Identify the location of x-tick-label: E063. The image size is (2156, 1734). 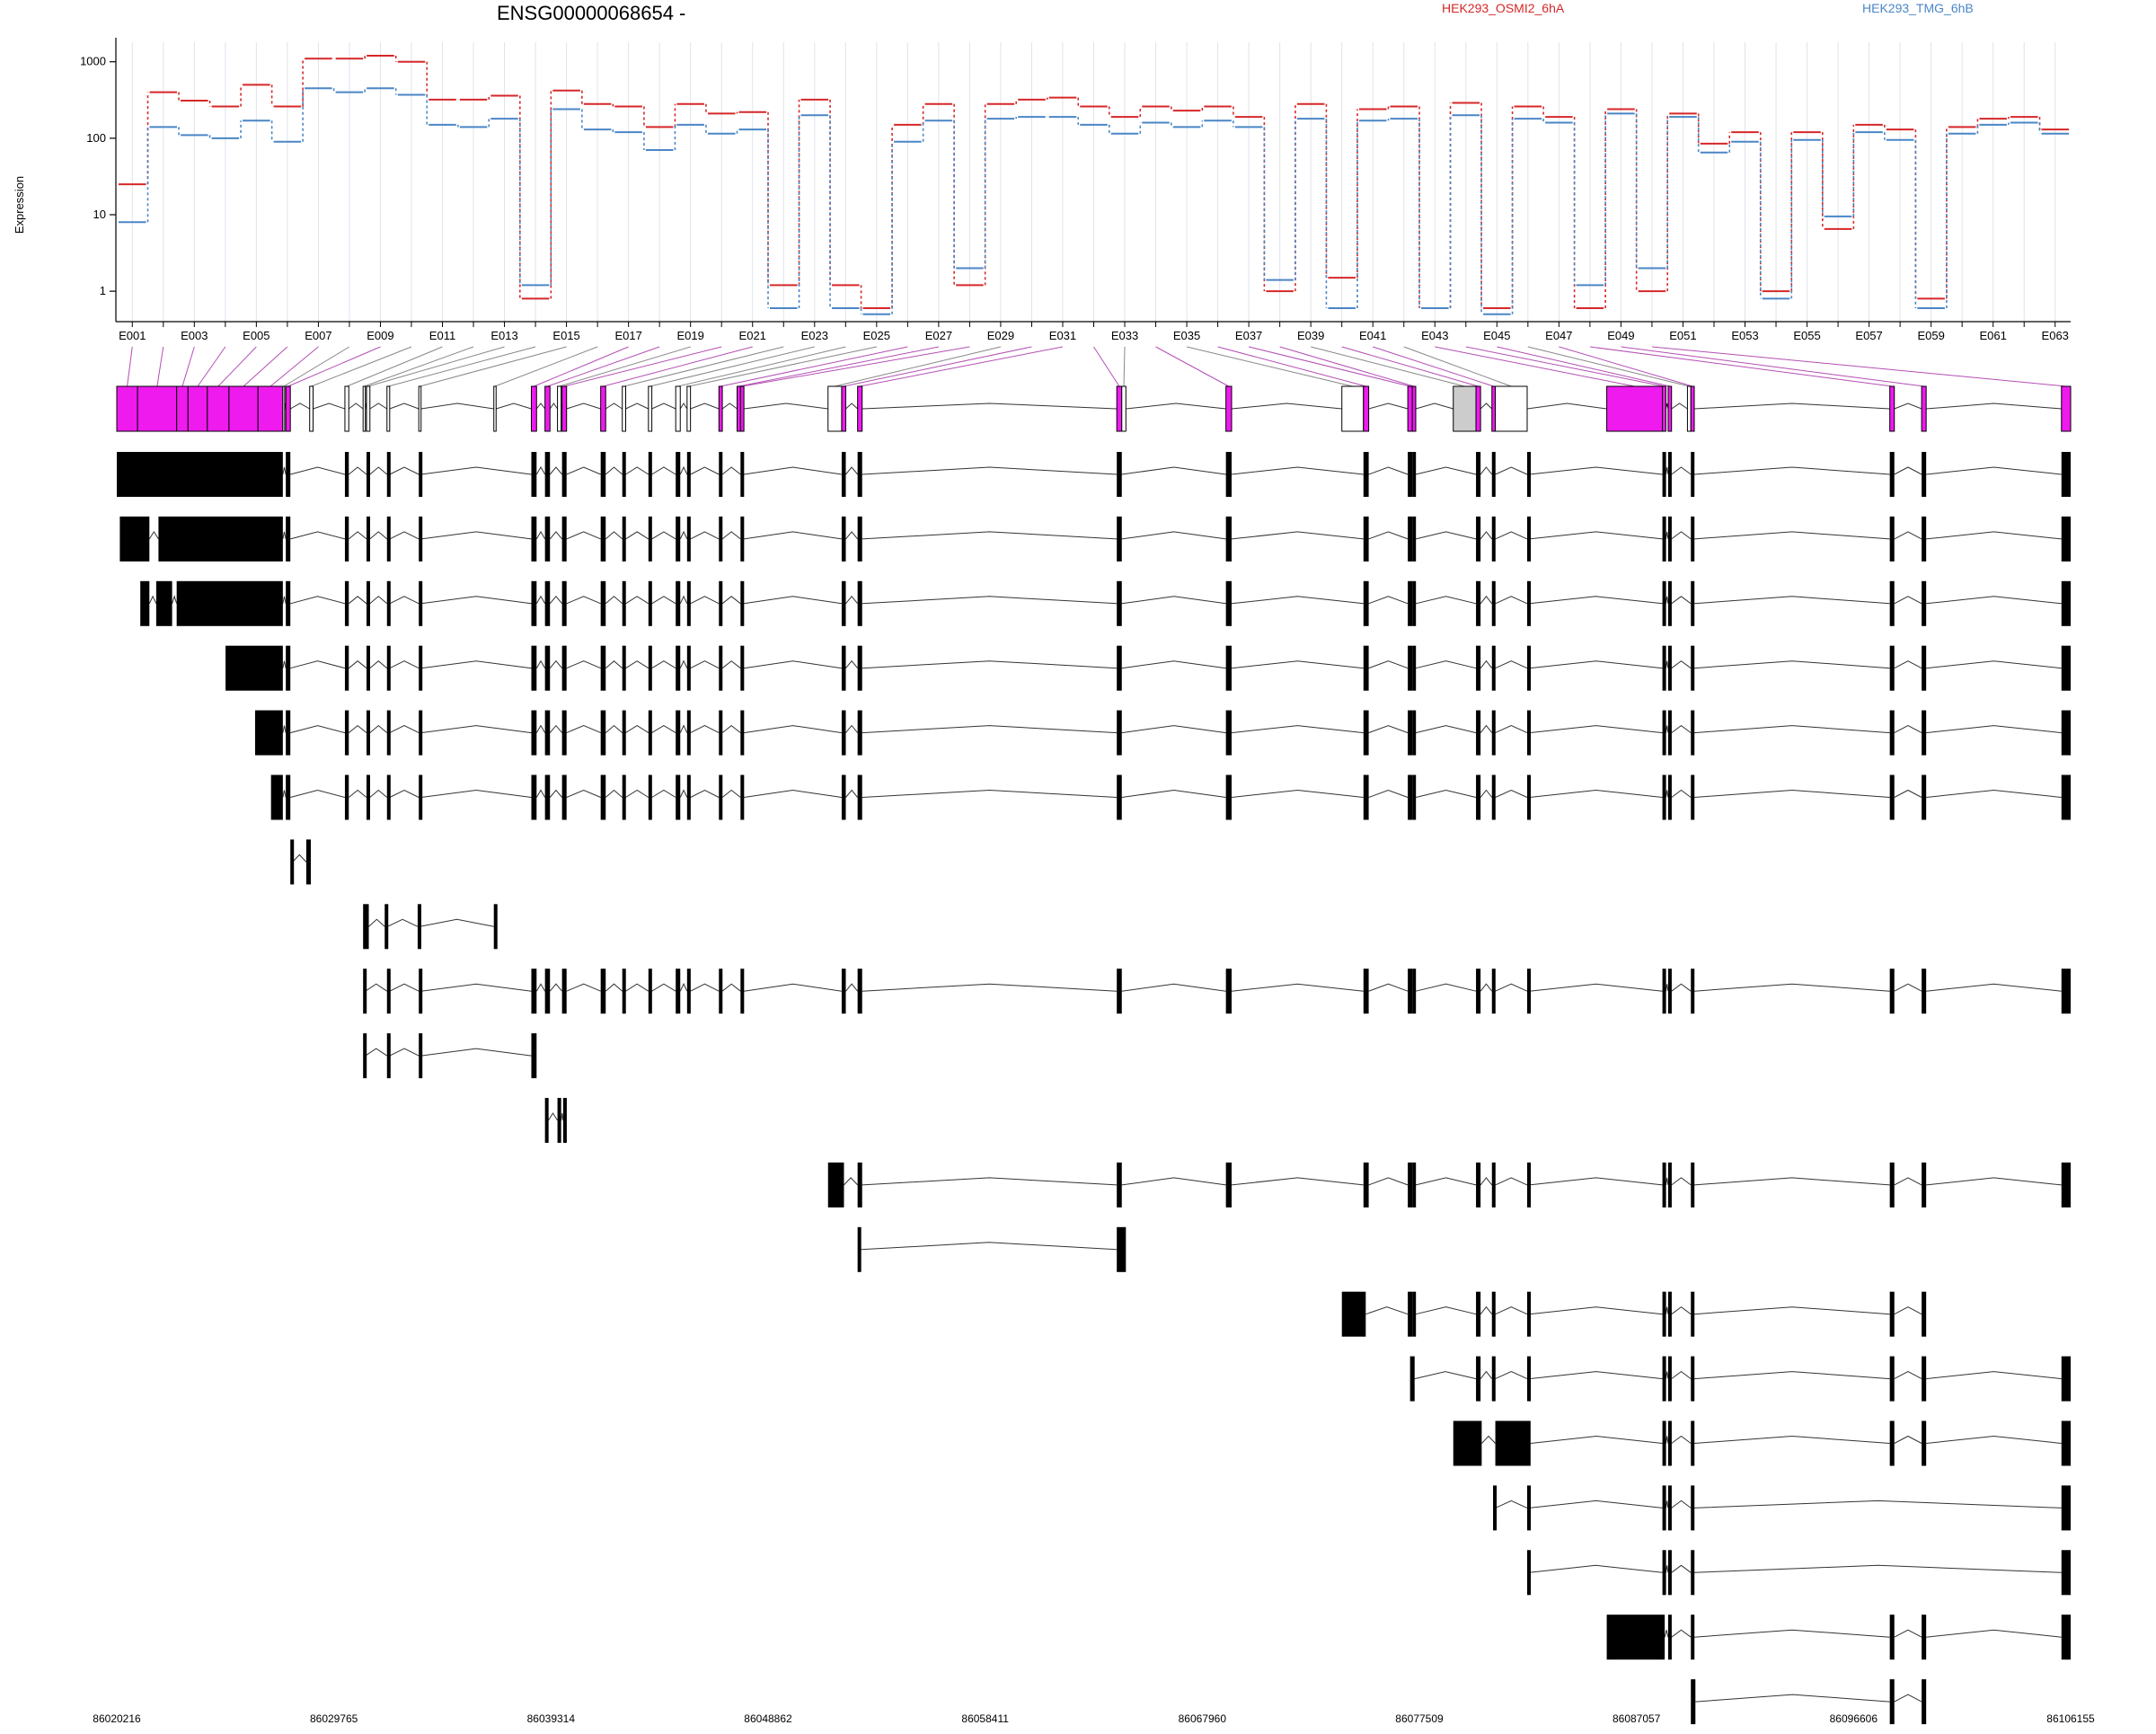
(2055, 335).